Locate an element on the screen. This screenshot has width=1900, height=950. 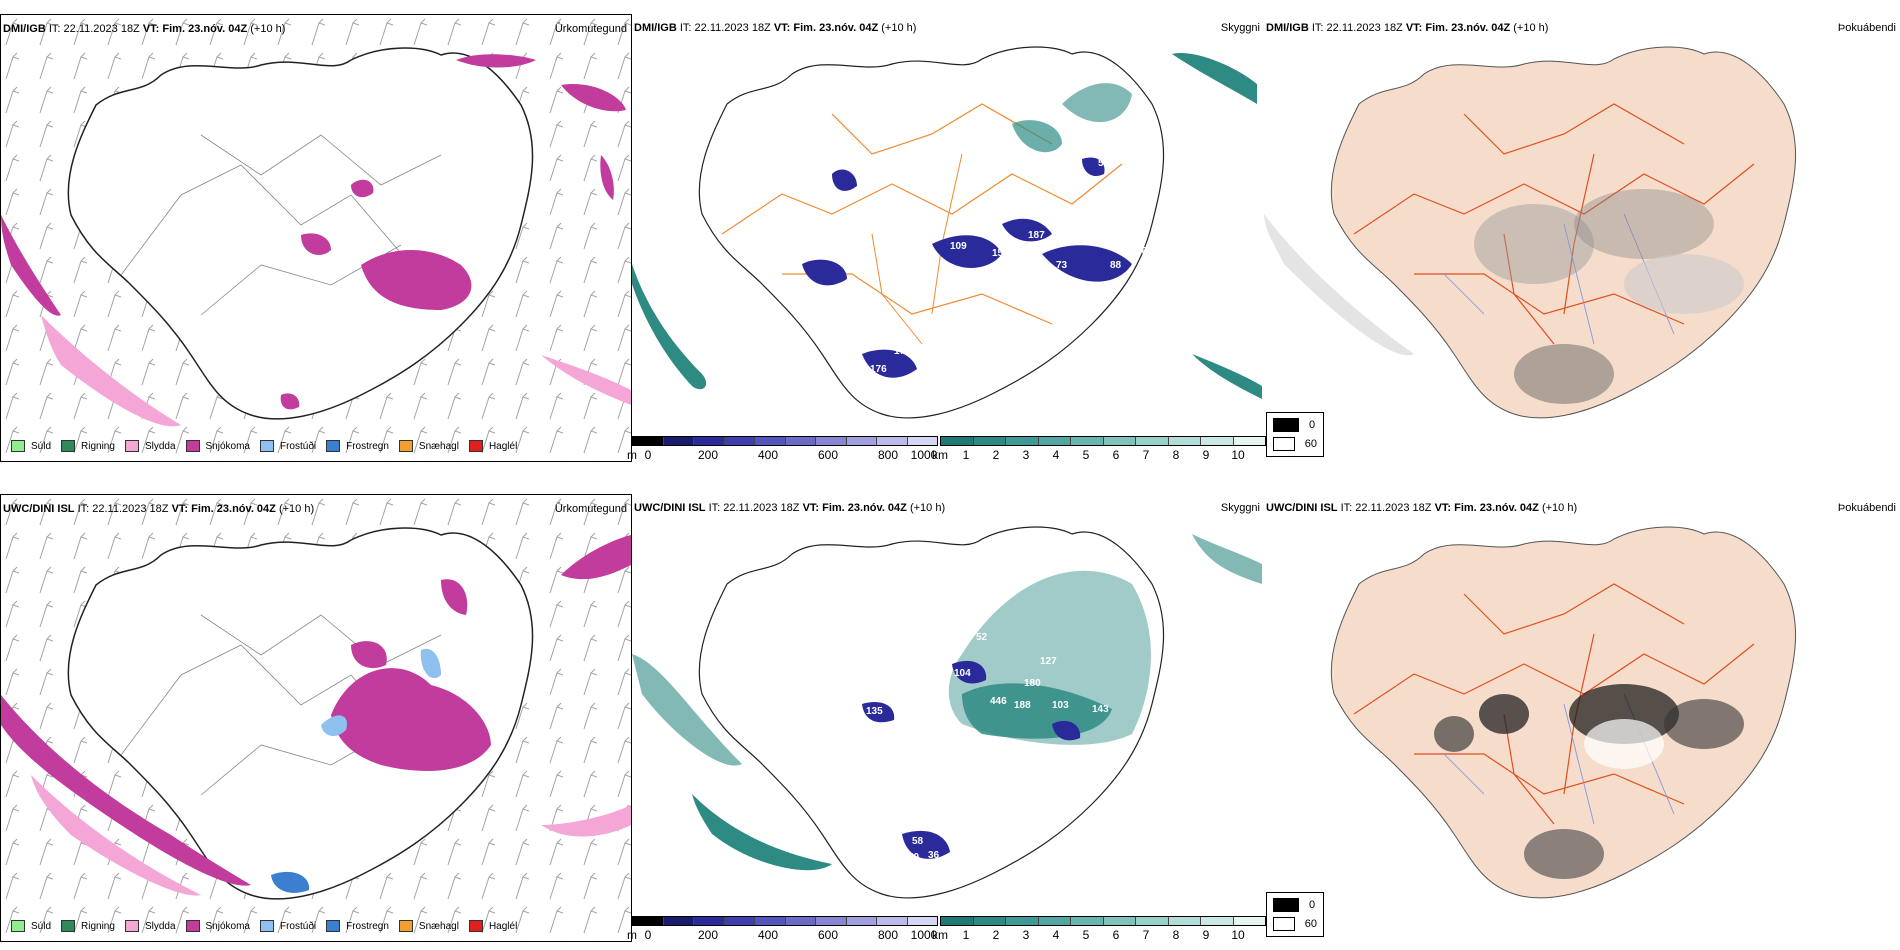
ceiling-label: 180 is located at coordinates (1032, 683).